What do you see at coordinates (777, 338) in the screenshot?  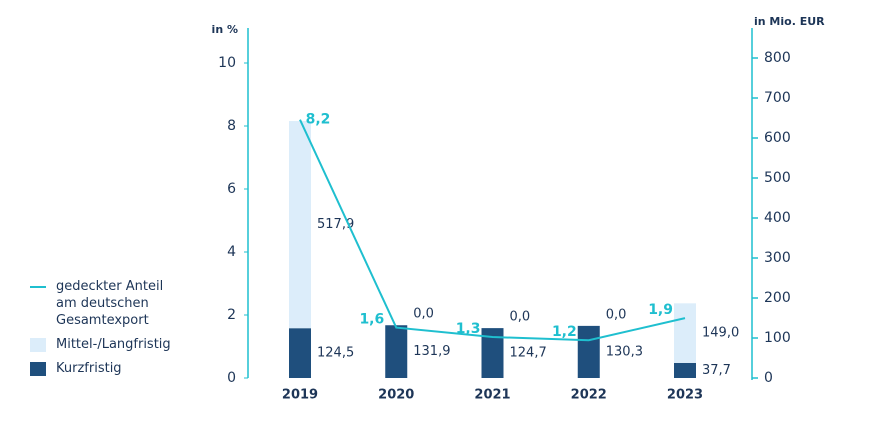 I see `y2-tick-label: 100` at bounding box center [777, 338].